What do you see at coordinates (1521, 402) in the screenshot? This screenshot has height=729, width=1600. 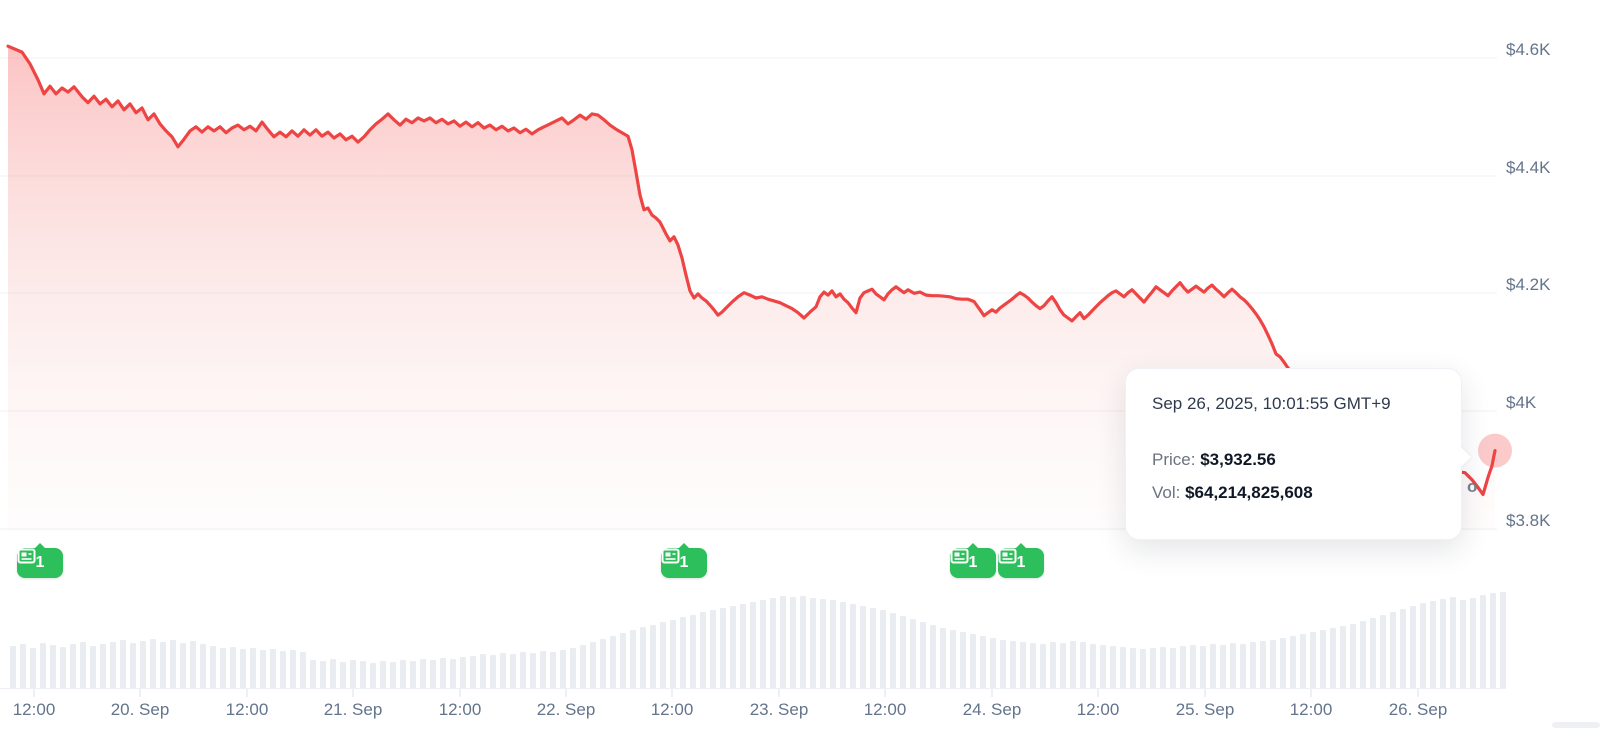 I see `y-axis-label: $4K` at bounding box center [1521, 402].